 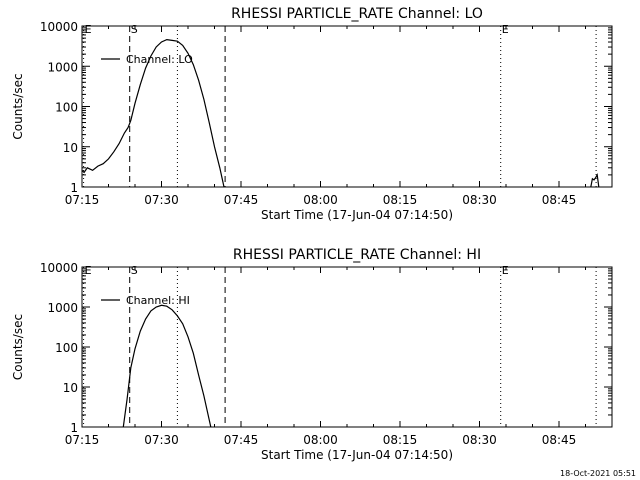 What do you see at coordinates (357, 255) in the screenshot?
I see `chart-title: RHESSI PARTICLE_RATE Channel: HI` at bounding box center [357, 255].